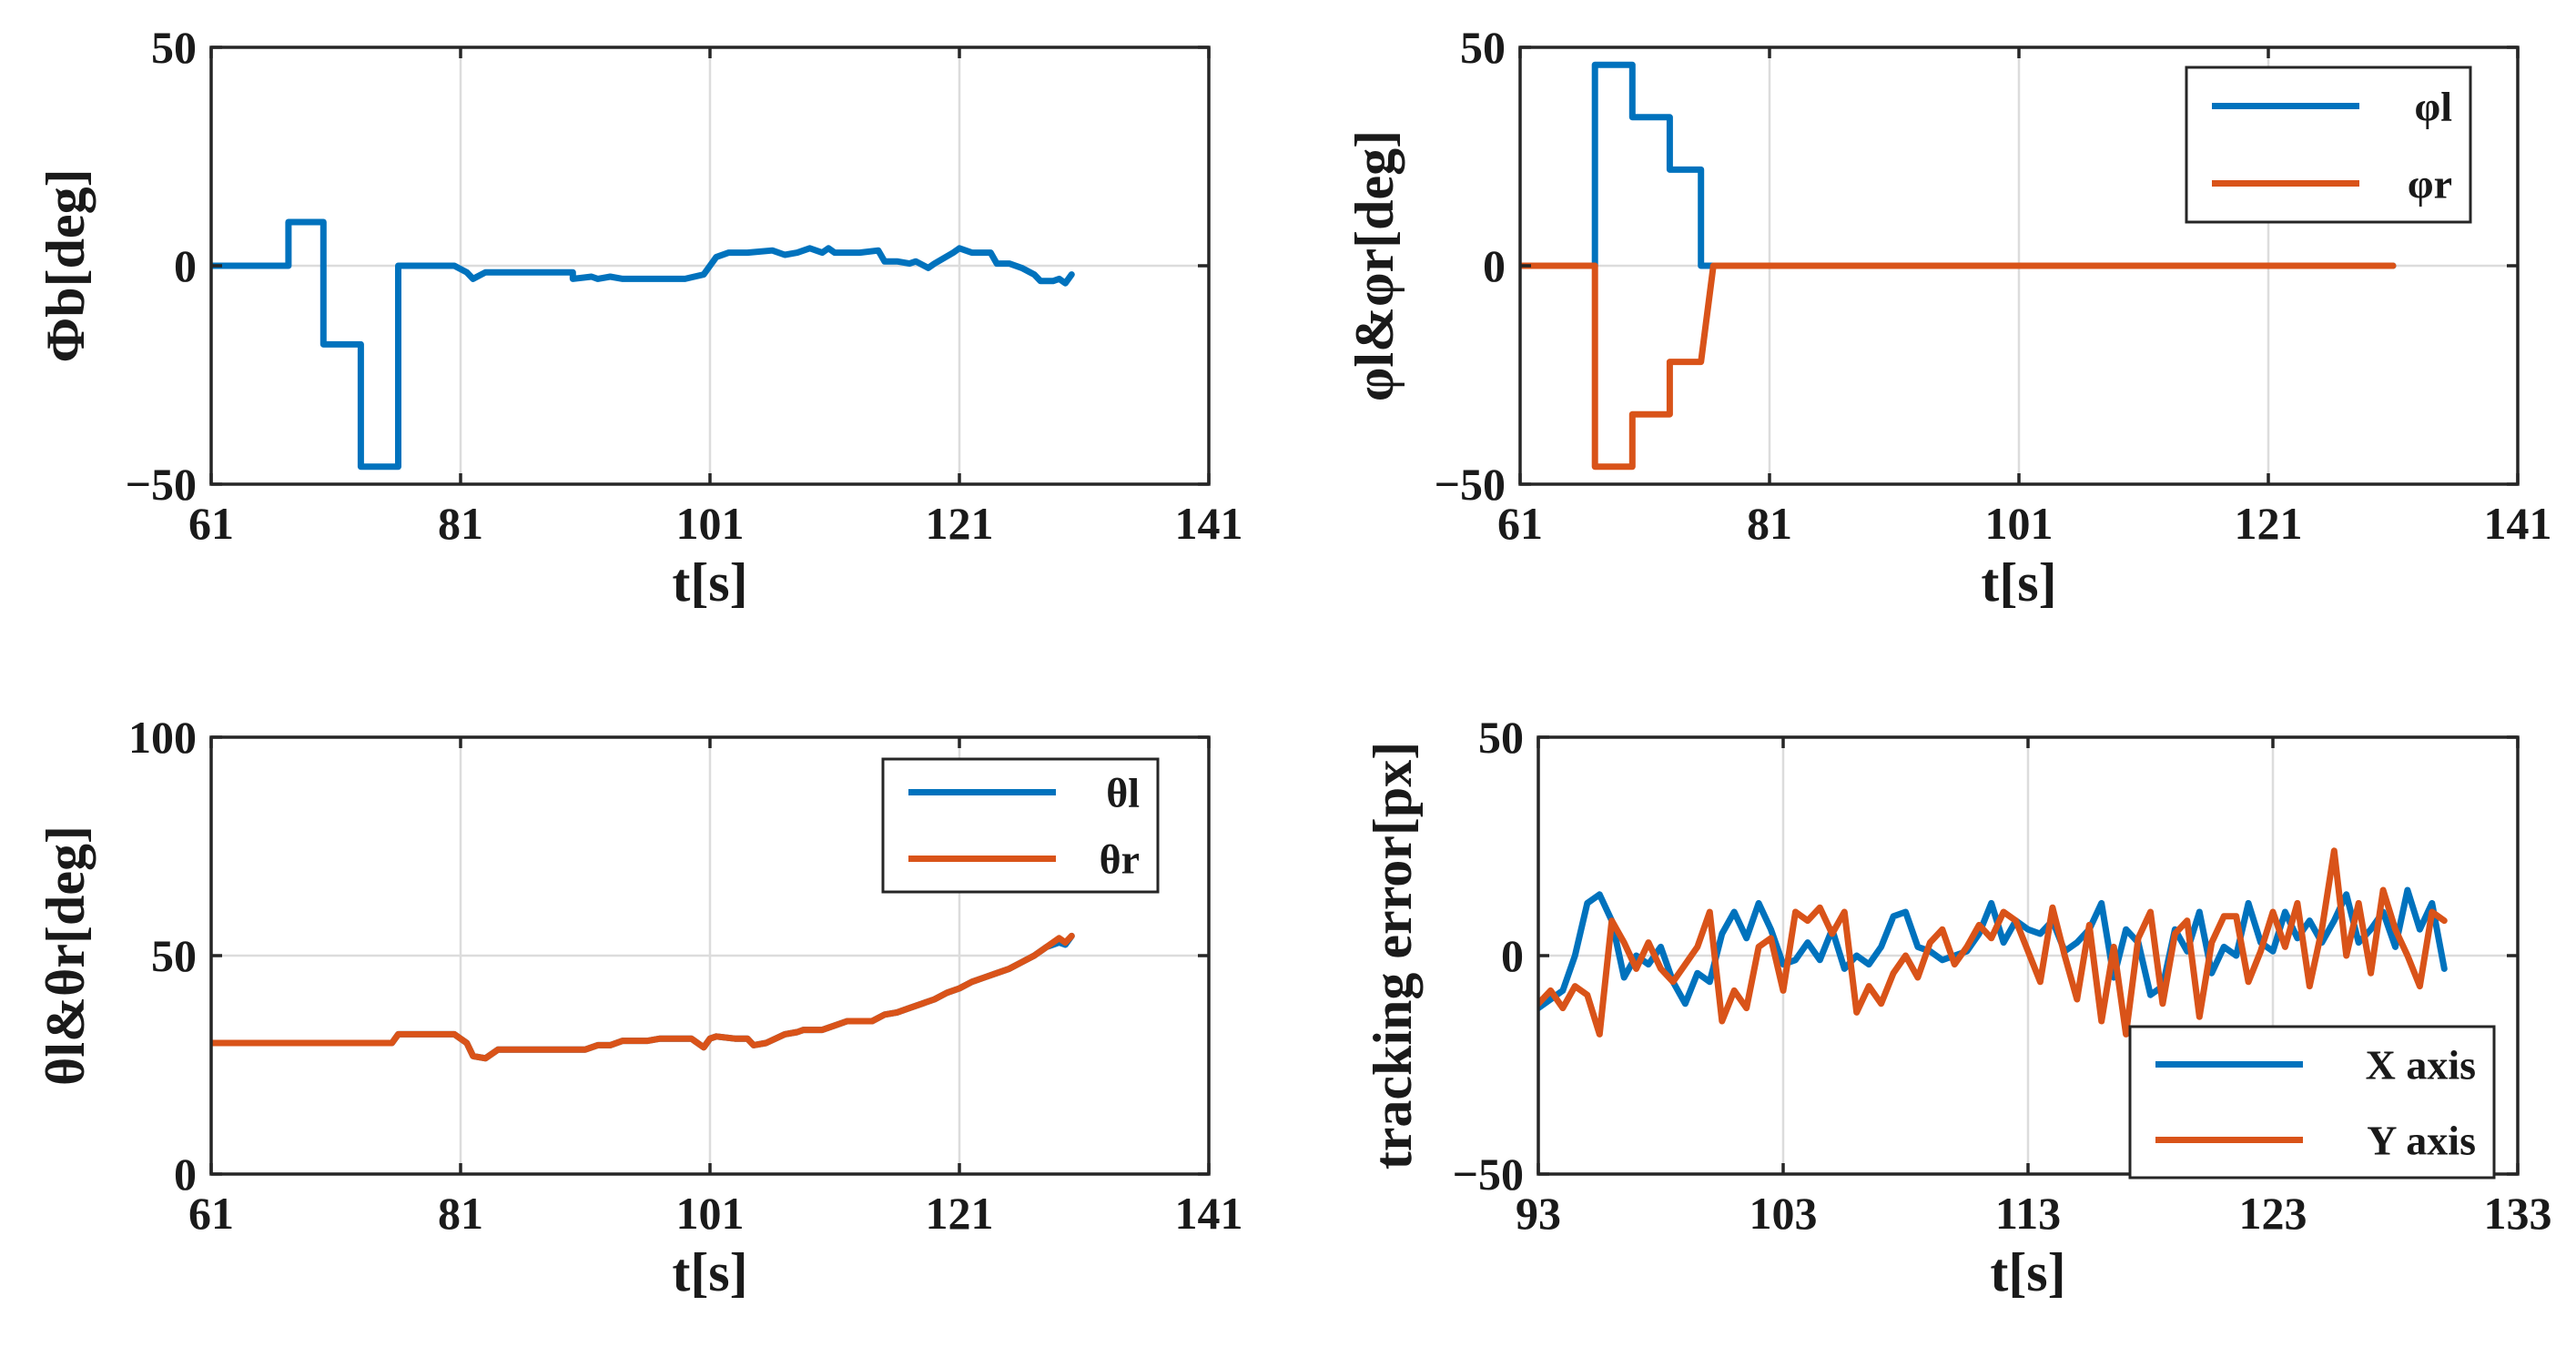  Describe the element at coordinates (1783, 1213) in the screenshot. I see `x-tick-label: 103` at that location.